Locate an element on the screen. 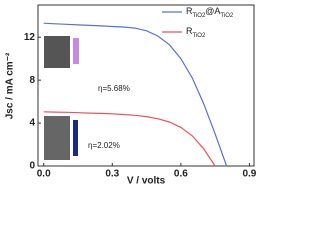  legend-label: RTiO2 is located at coordinates (196, 32).